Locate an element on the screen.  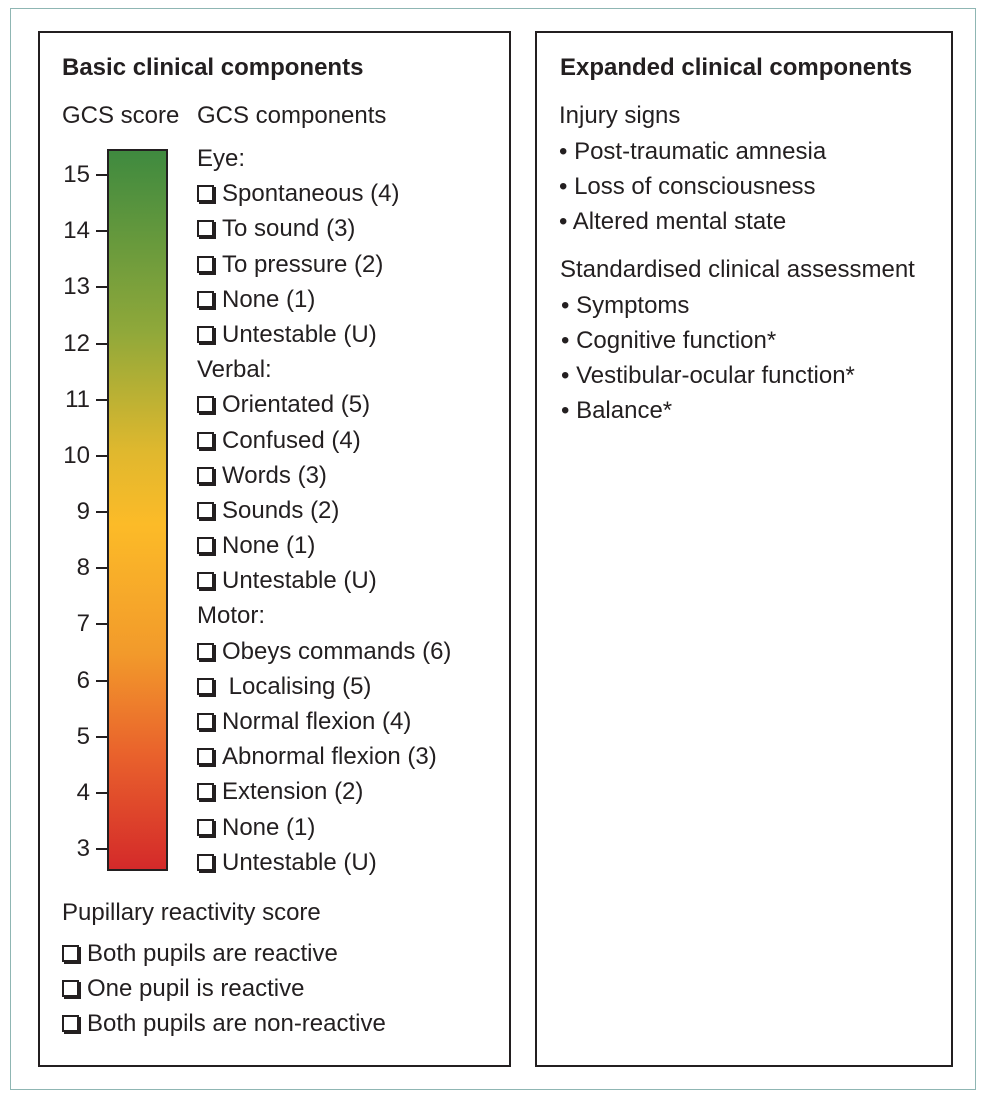
pupillary-item: Both pupils are non-reactive is located at coordinates (224, 1023).